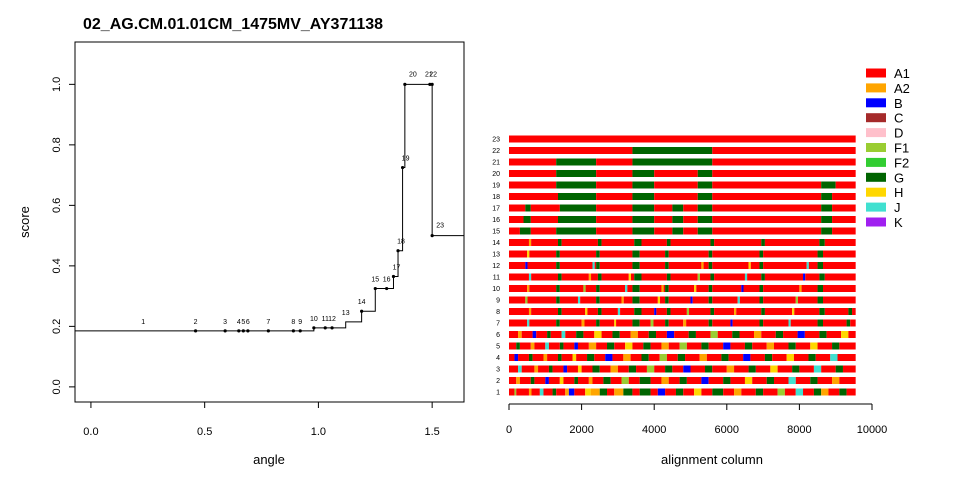  Describe the element at coordinates (314, 319) in the screenshot. I see `point-label: 10` at that location.